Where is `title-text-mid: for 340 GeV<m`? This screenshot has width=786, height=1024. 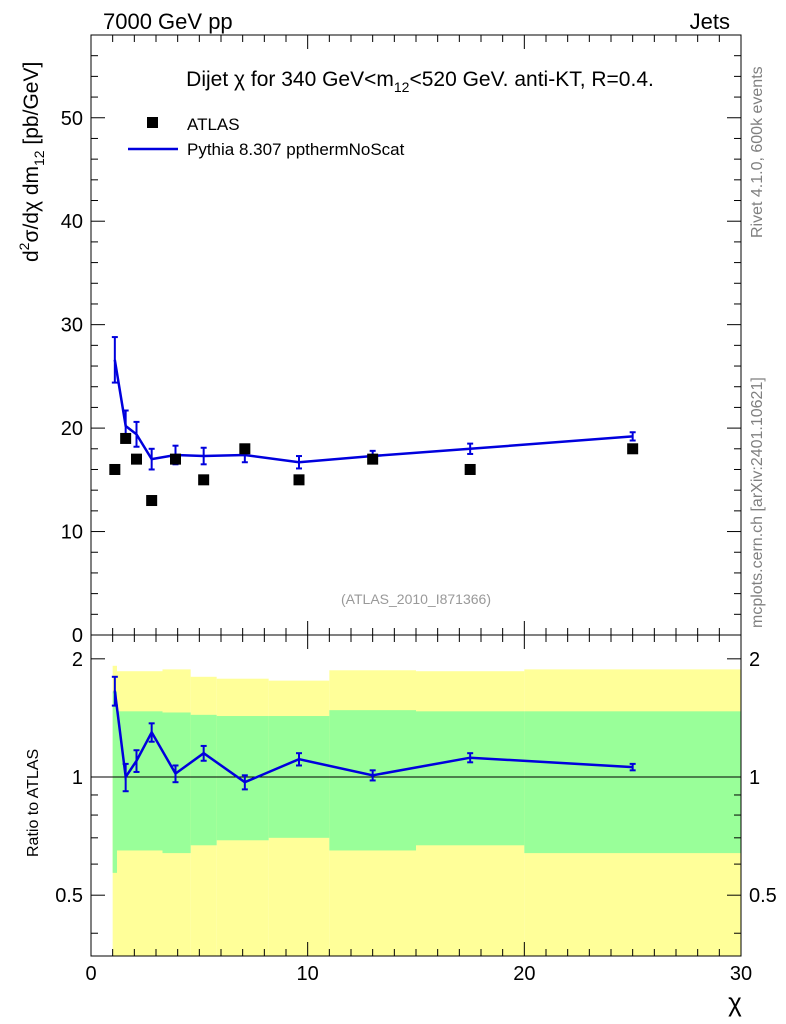 title-text-mid: for 340 GeV<m is located at coordinates (319, 79).